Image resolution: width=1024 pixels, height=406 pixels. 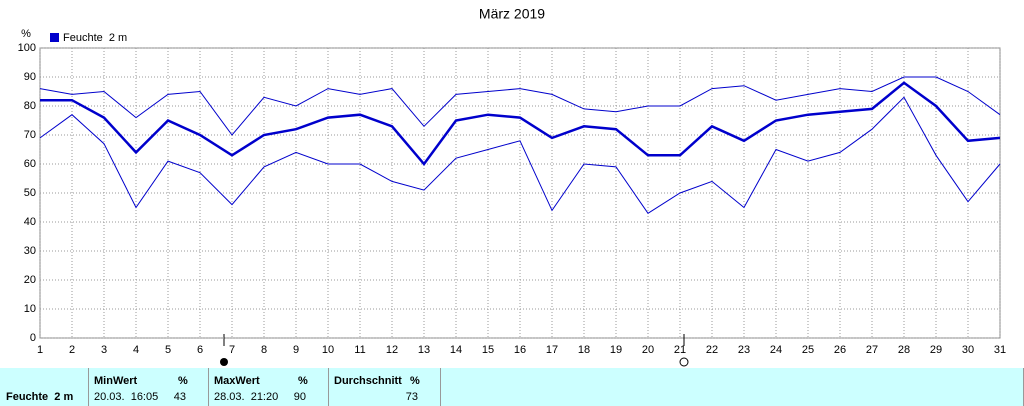 What do you see at coordinates (116, 381) in the screenshot?
I see `column-title: MinWert` at bounding box center [116, 381].